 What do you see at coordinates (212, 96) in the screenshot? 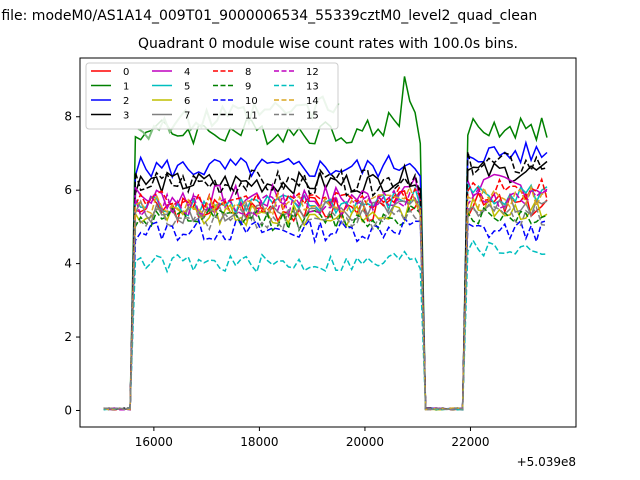
I see `legend-box` at bounding box center [212, 96].